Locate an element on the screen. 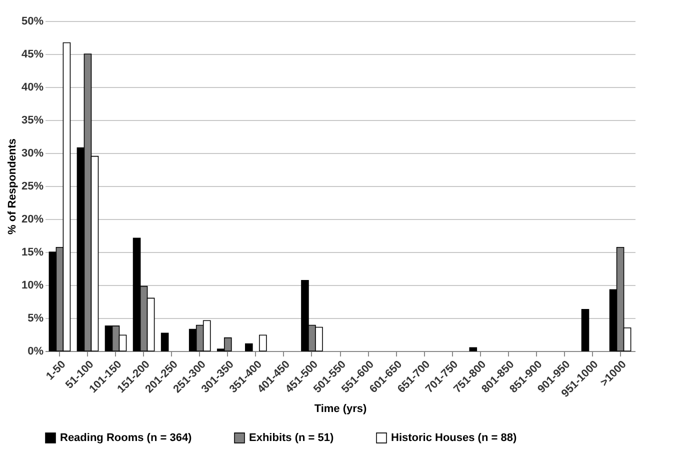  legend-label: Reading Rooms (n = 364) is located at coordinates (126, 438).